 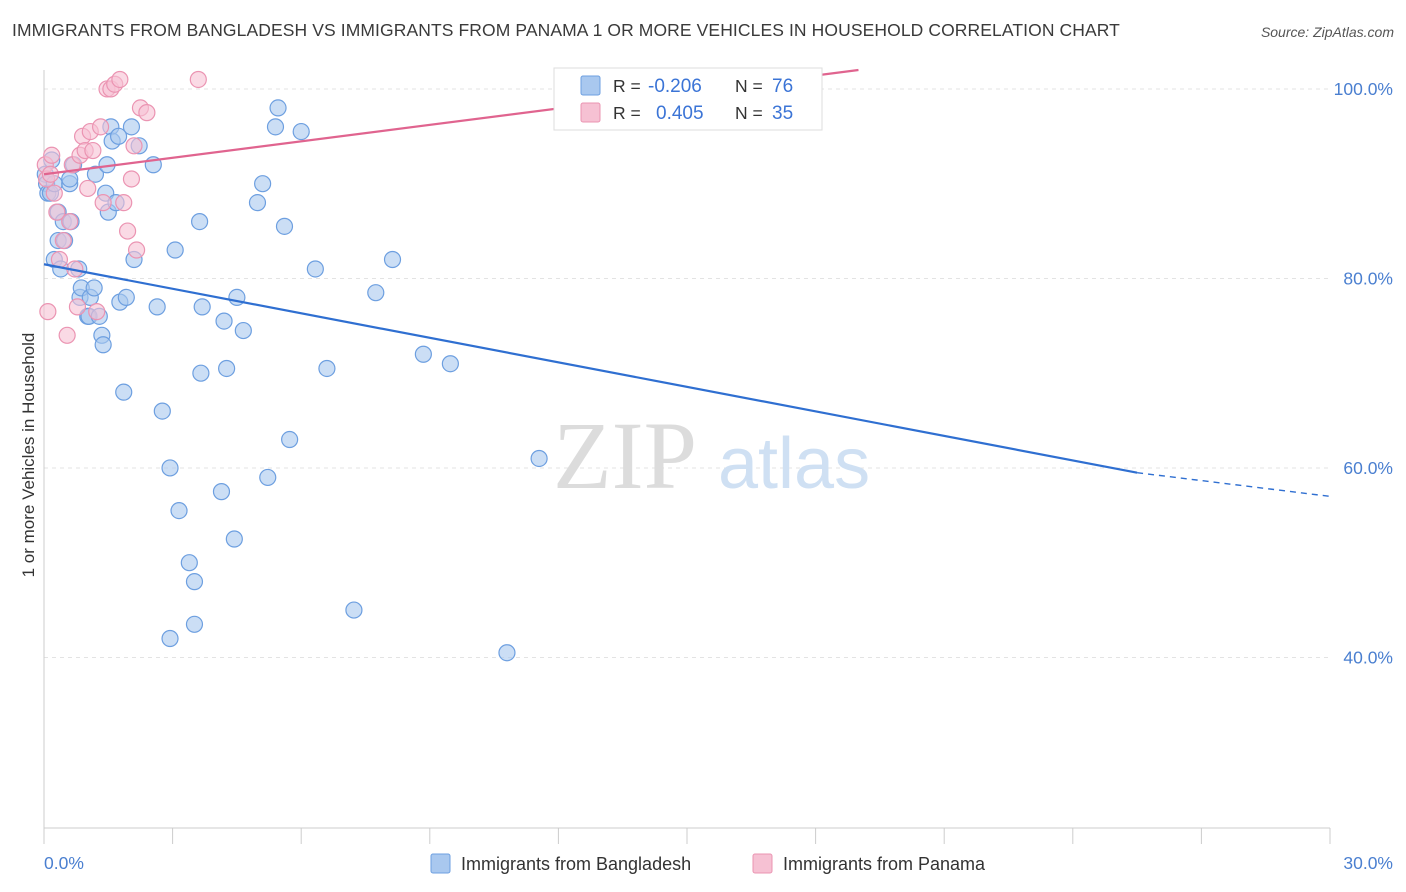 What do you see at coordinates (1368, 657) in the screenshot?
I see `y-tick-label: 40.0%` at bounding box center [1368, 657].